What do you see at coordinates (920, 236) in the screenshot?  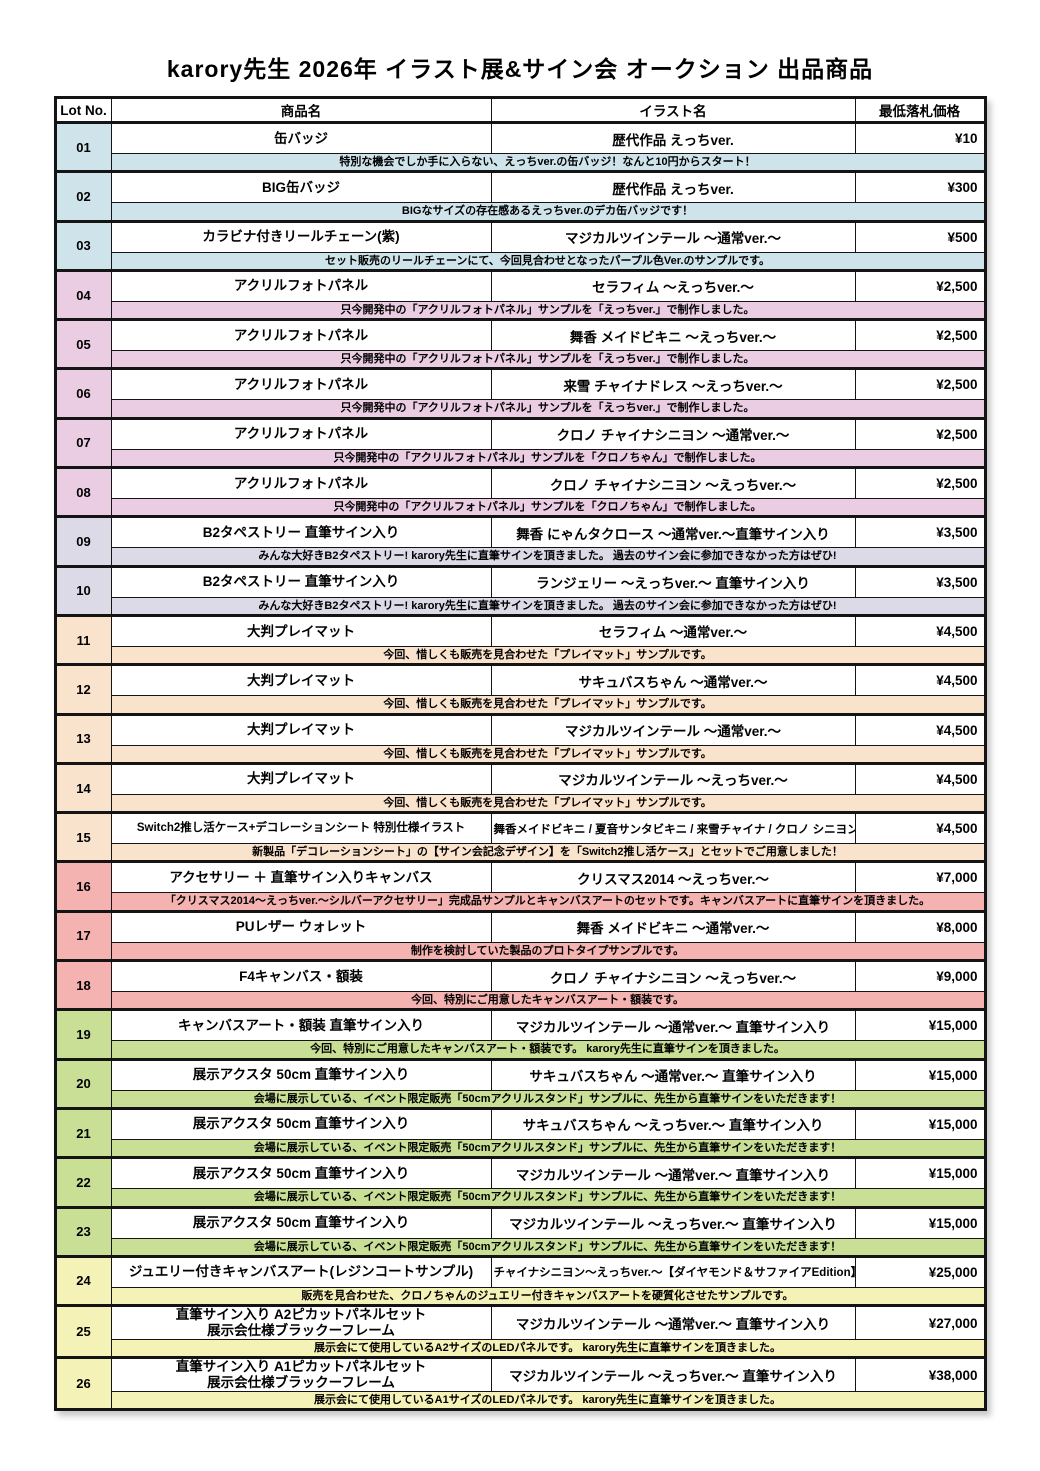 I see `min-price: ¥500` at bounding box center [920, 236].